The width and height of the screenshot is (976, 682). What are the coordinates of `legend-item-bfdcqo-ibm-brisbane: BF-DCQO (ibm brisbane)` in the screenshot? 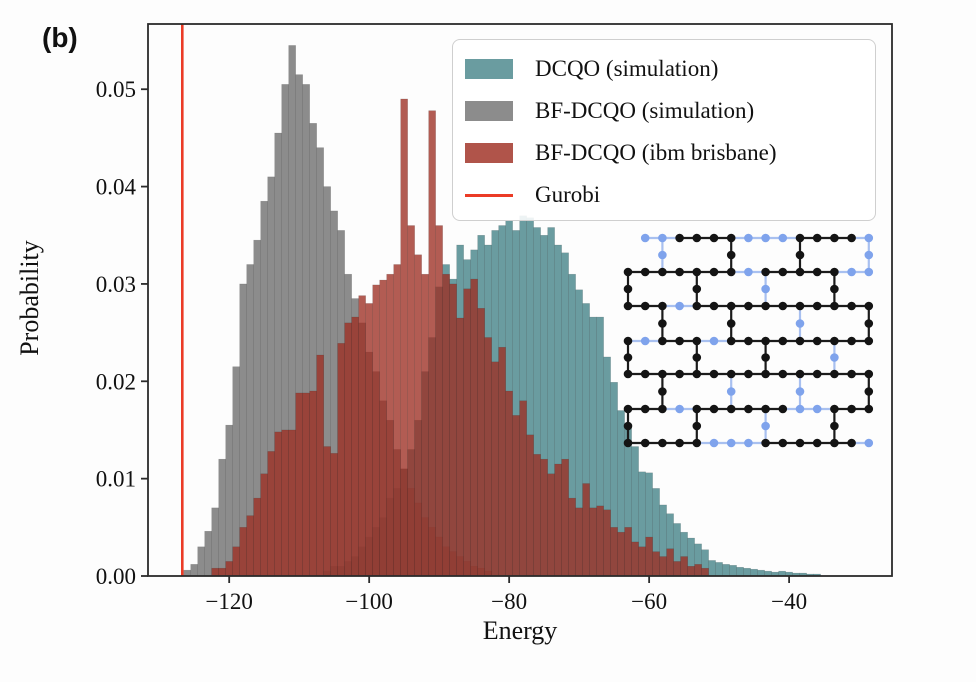 It's located at (670, 153).